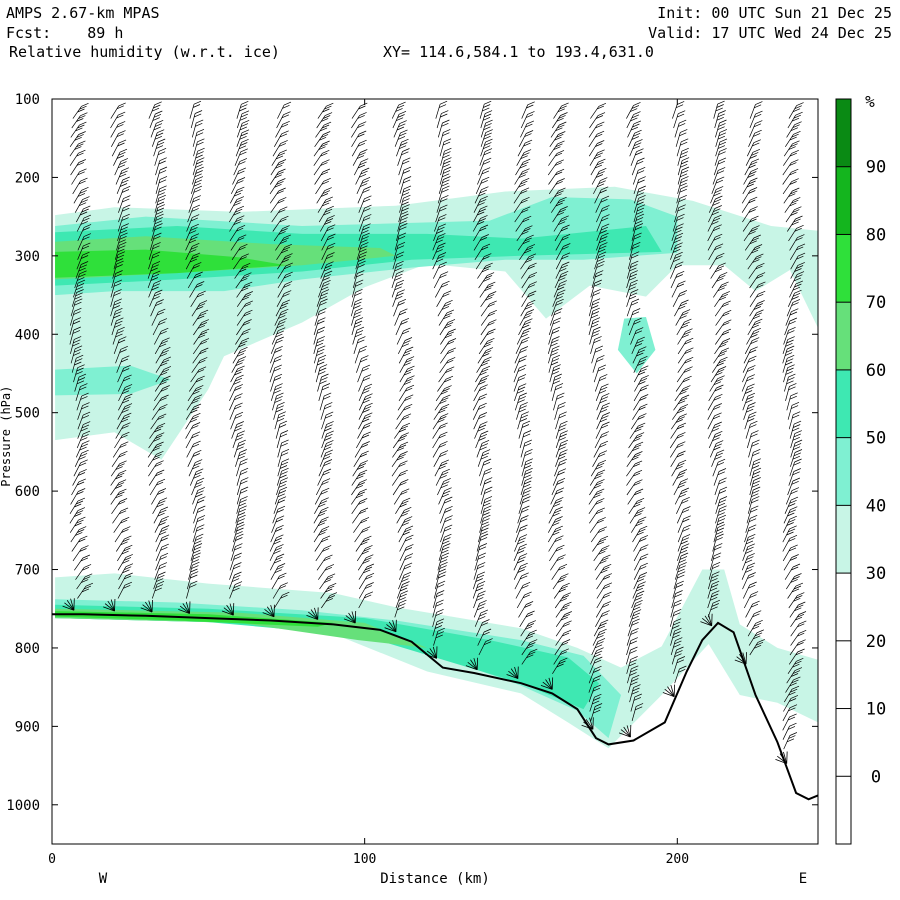 Image resolution: width=900 pixels, height=900 pixels. I want to click on colorbar-swatch, so click(843, 403).